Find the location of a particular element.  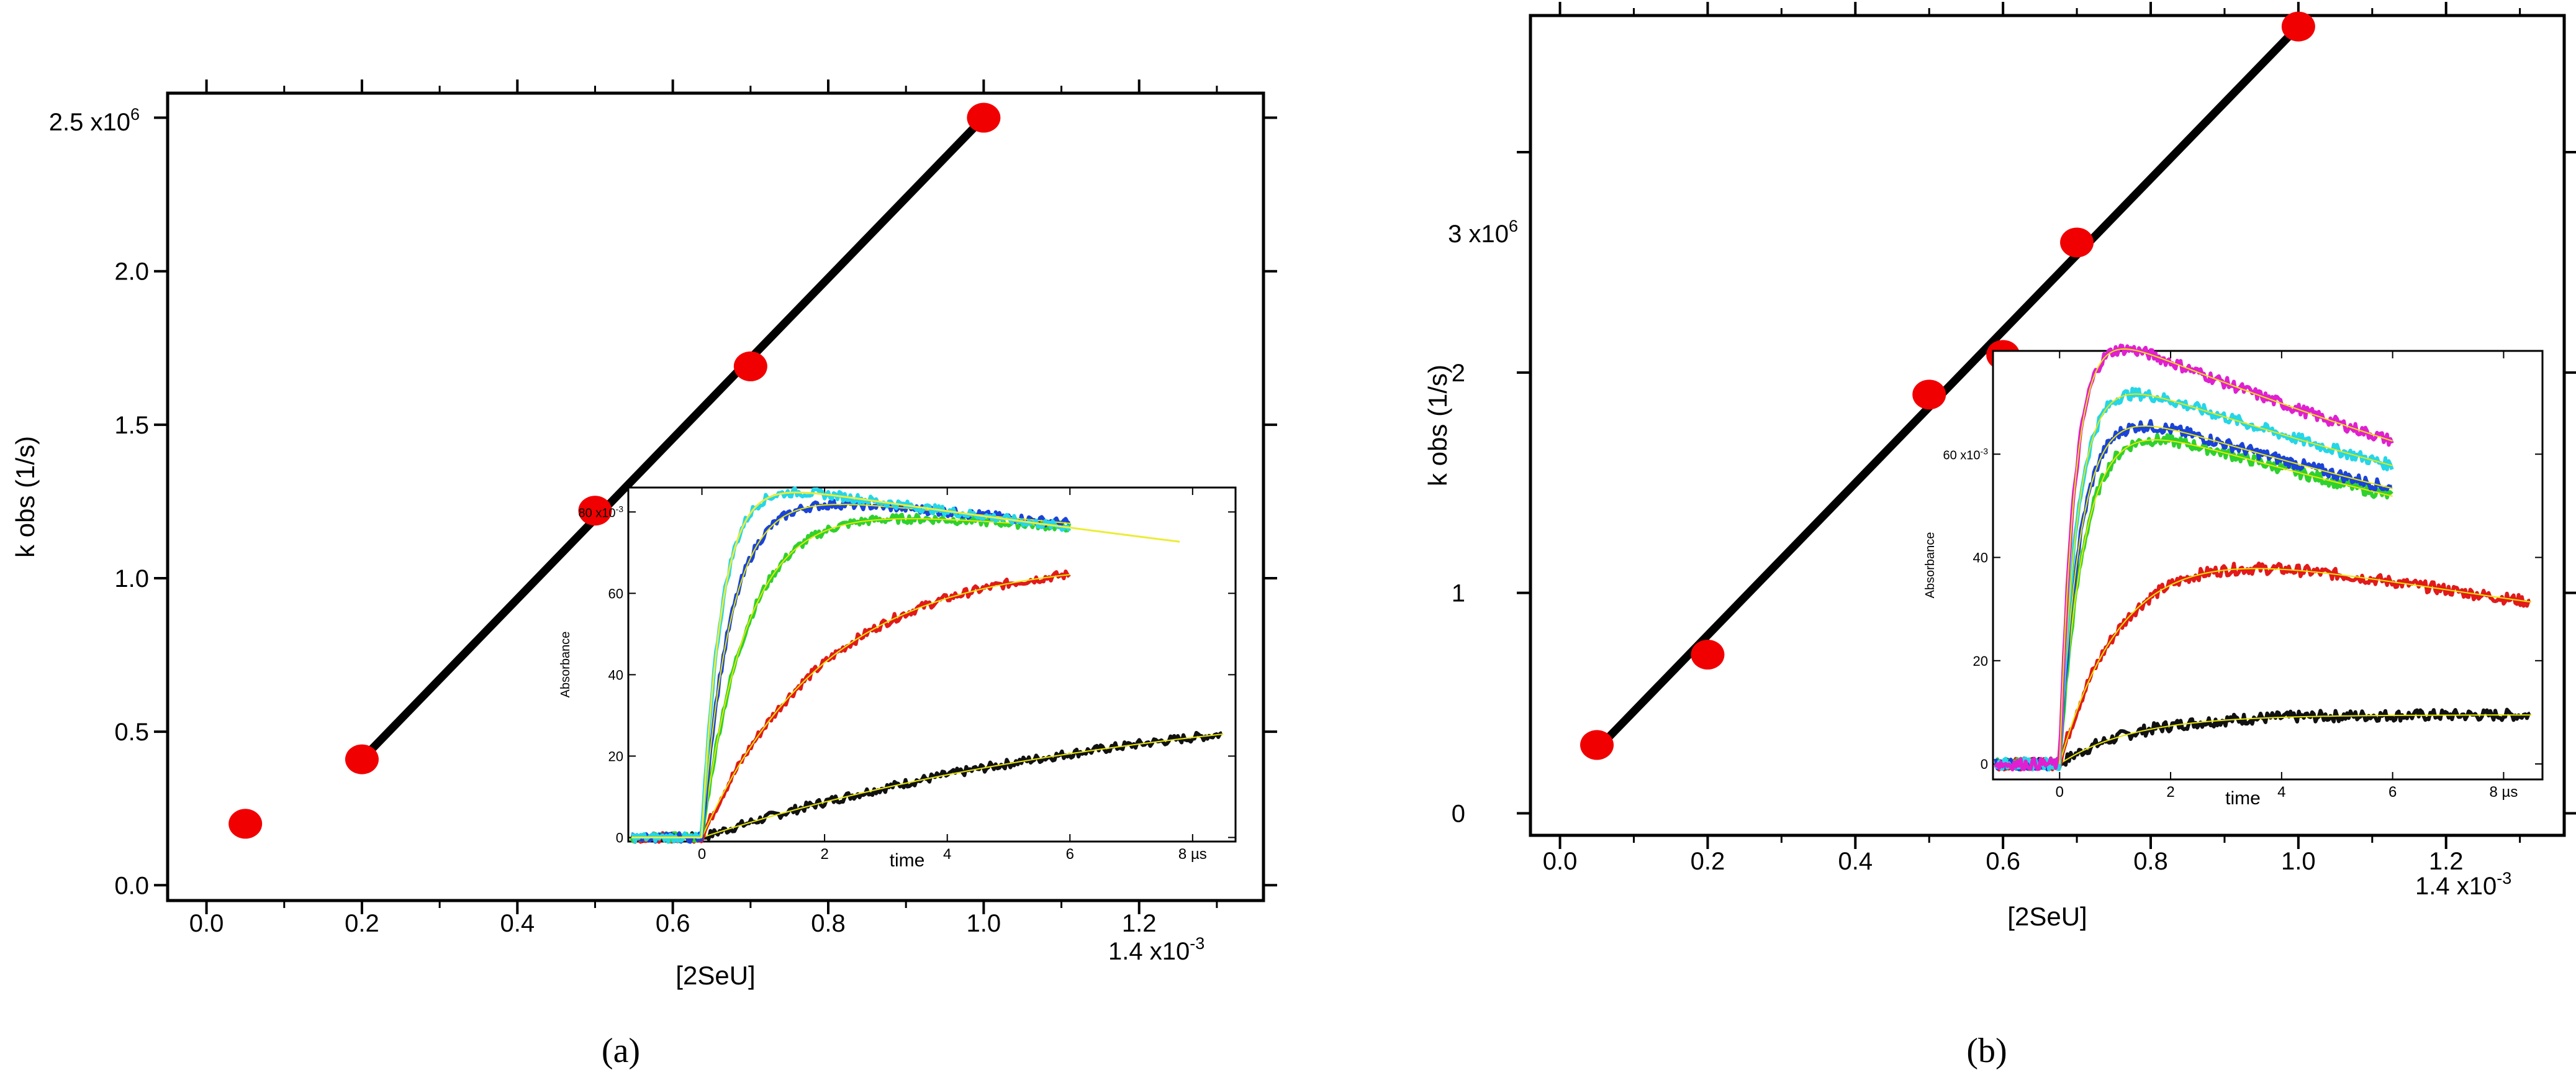

inset-y-tick-label-b: 60 x10⁻³ is located at coordinates (1965, 454).